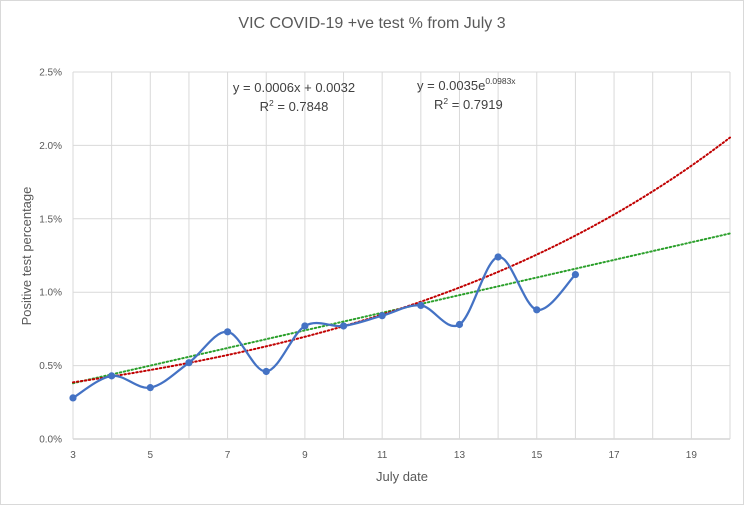  I want to click on exp-r-squared-sup: 2, so click(445, 101).